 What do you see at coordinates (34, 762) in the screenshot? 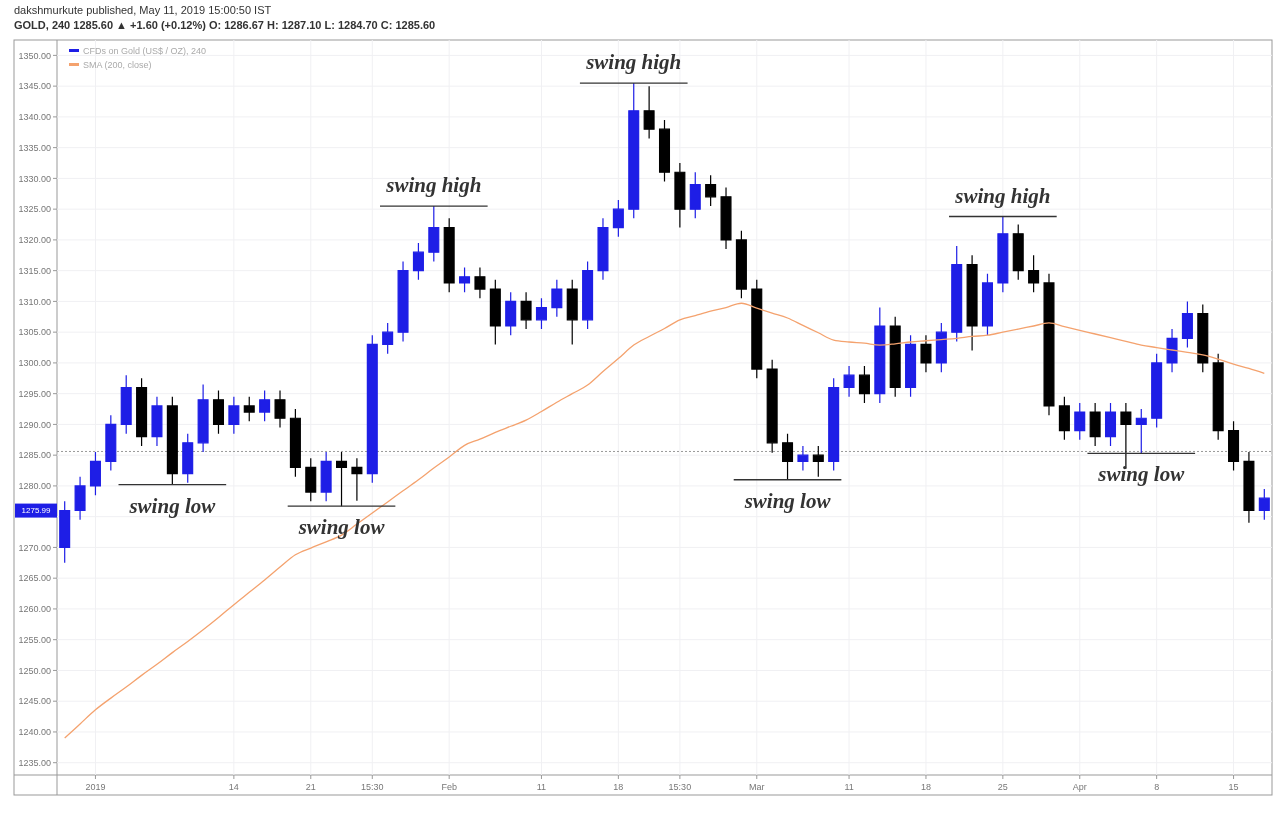
I see `y-tick-label: 1235.00` at bounding box center [34, 762].